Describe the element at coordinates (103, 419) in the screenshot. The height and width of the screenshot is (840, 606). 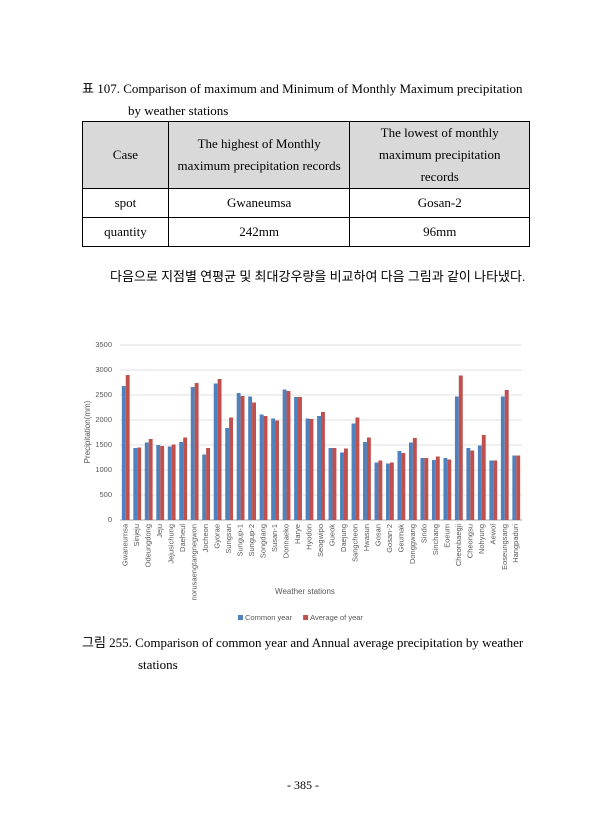
I see `y-tick-label: 2000` at that location.